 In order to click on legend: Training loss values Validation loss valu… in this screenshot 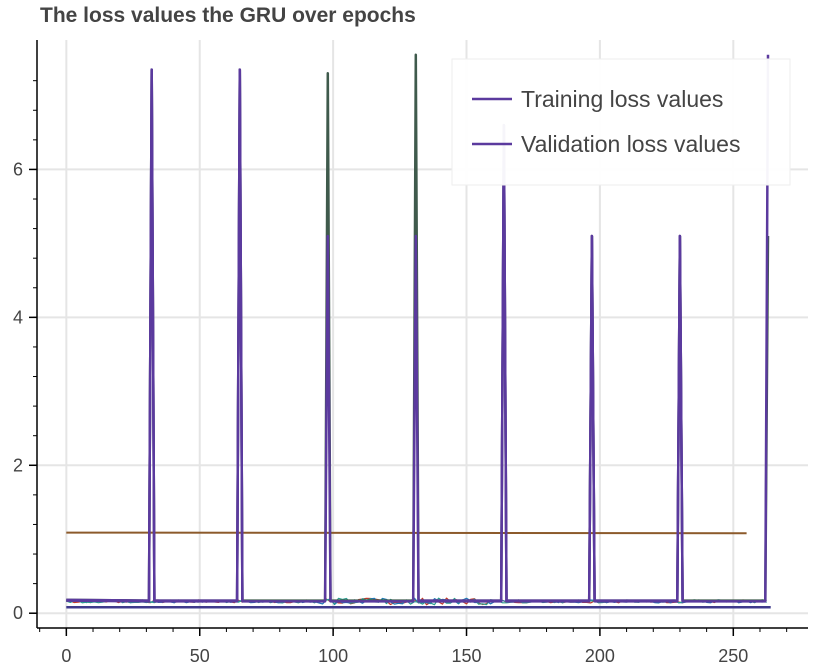, I will do `click(621, 122)`.